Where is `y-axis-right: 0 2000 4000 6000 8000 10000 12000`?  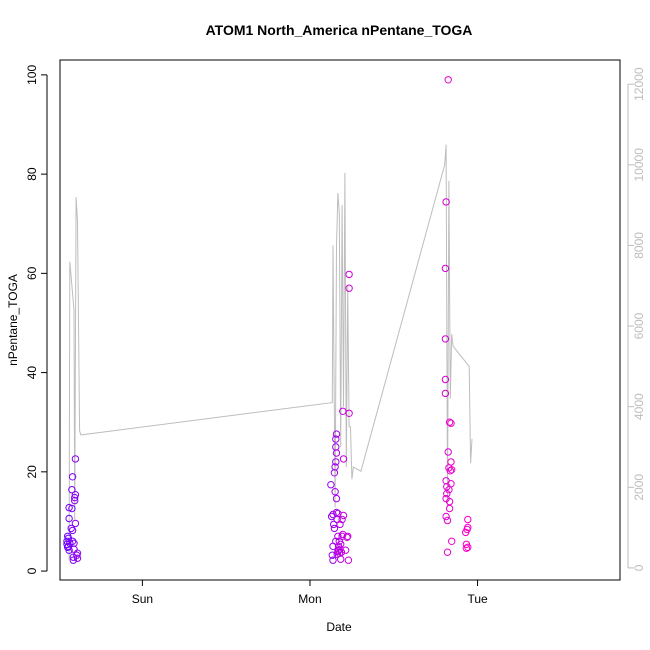
y-axis-right: 0 2000 4000 6000 8000 10000 12000 is located at coordinates (636, 319).